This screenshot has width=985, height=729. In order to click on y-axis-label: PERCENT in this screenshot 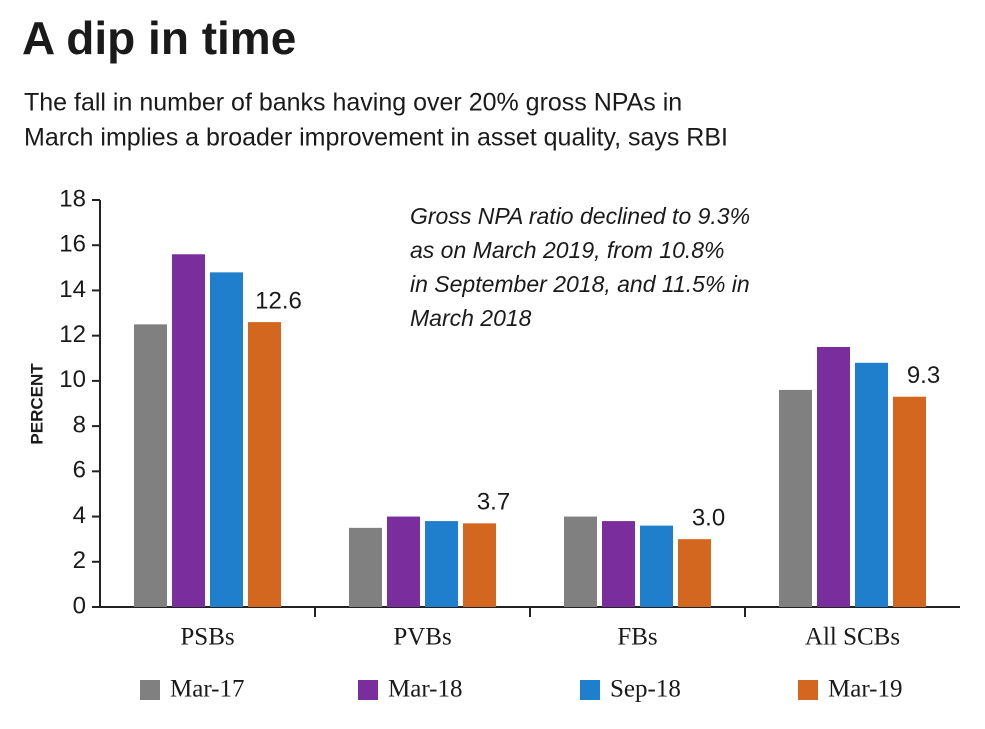, I will do `click(36, 404)`.